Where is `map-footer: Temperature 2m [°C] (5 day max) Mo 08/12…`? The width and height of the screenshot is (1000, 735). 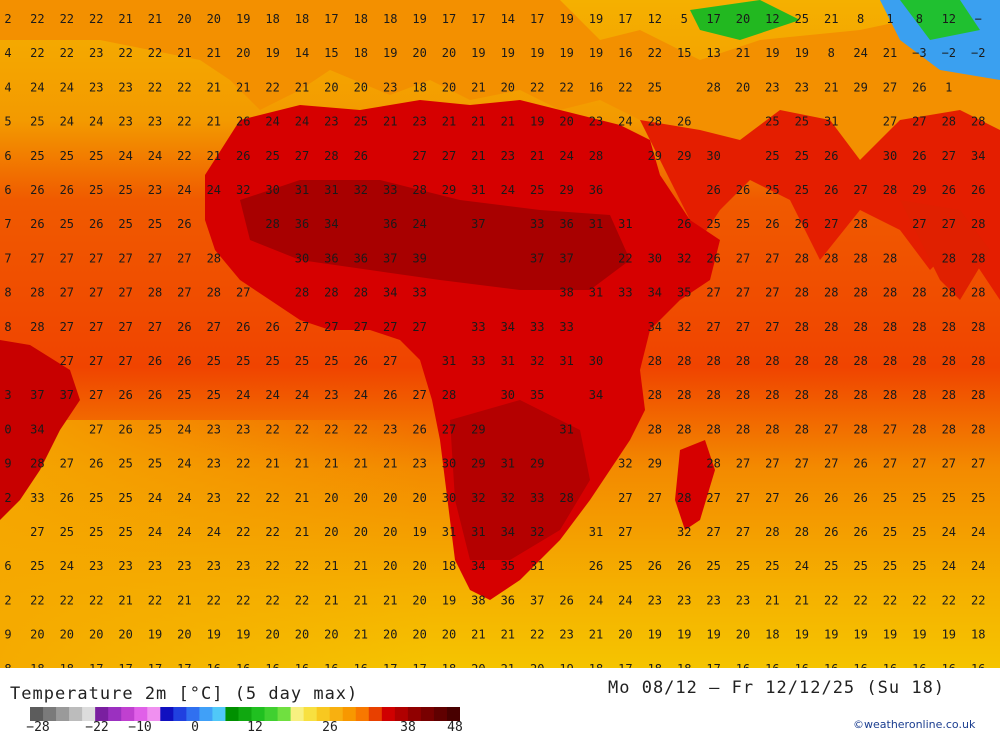 map-footer: Temperature 2m [°C] (5 day max) Mo 08/12… is located at coordinates (500, 701).